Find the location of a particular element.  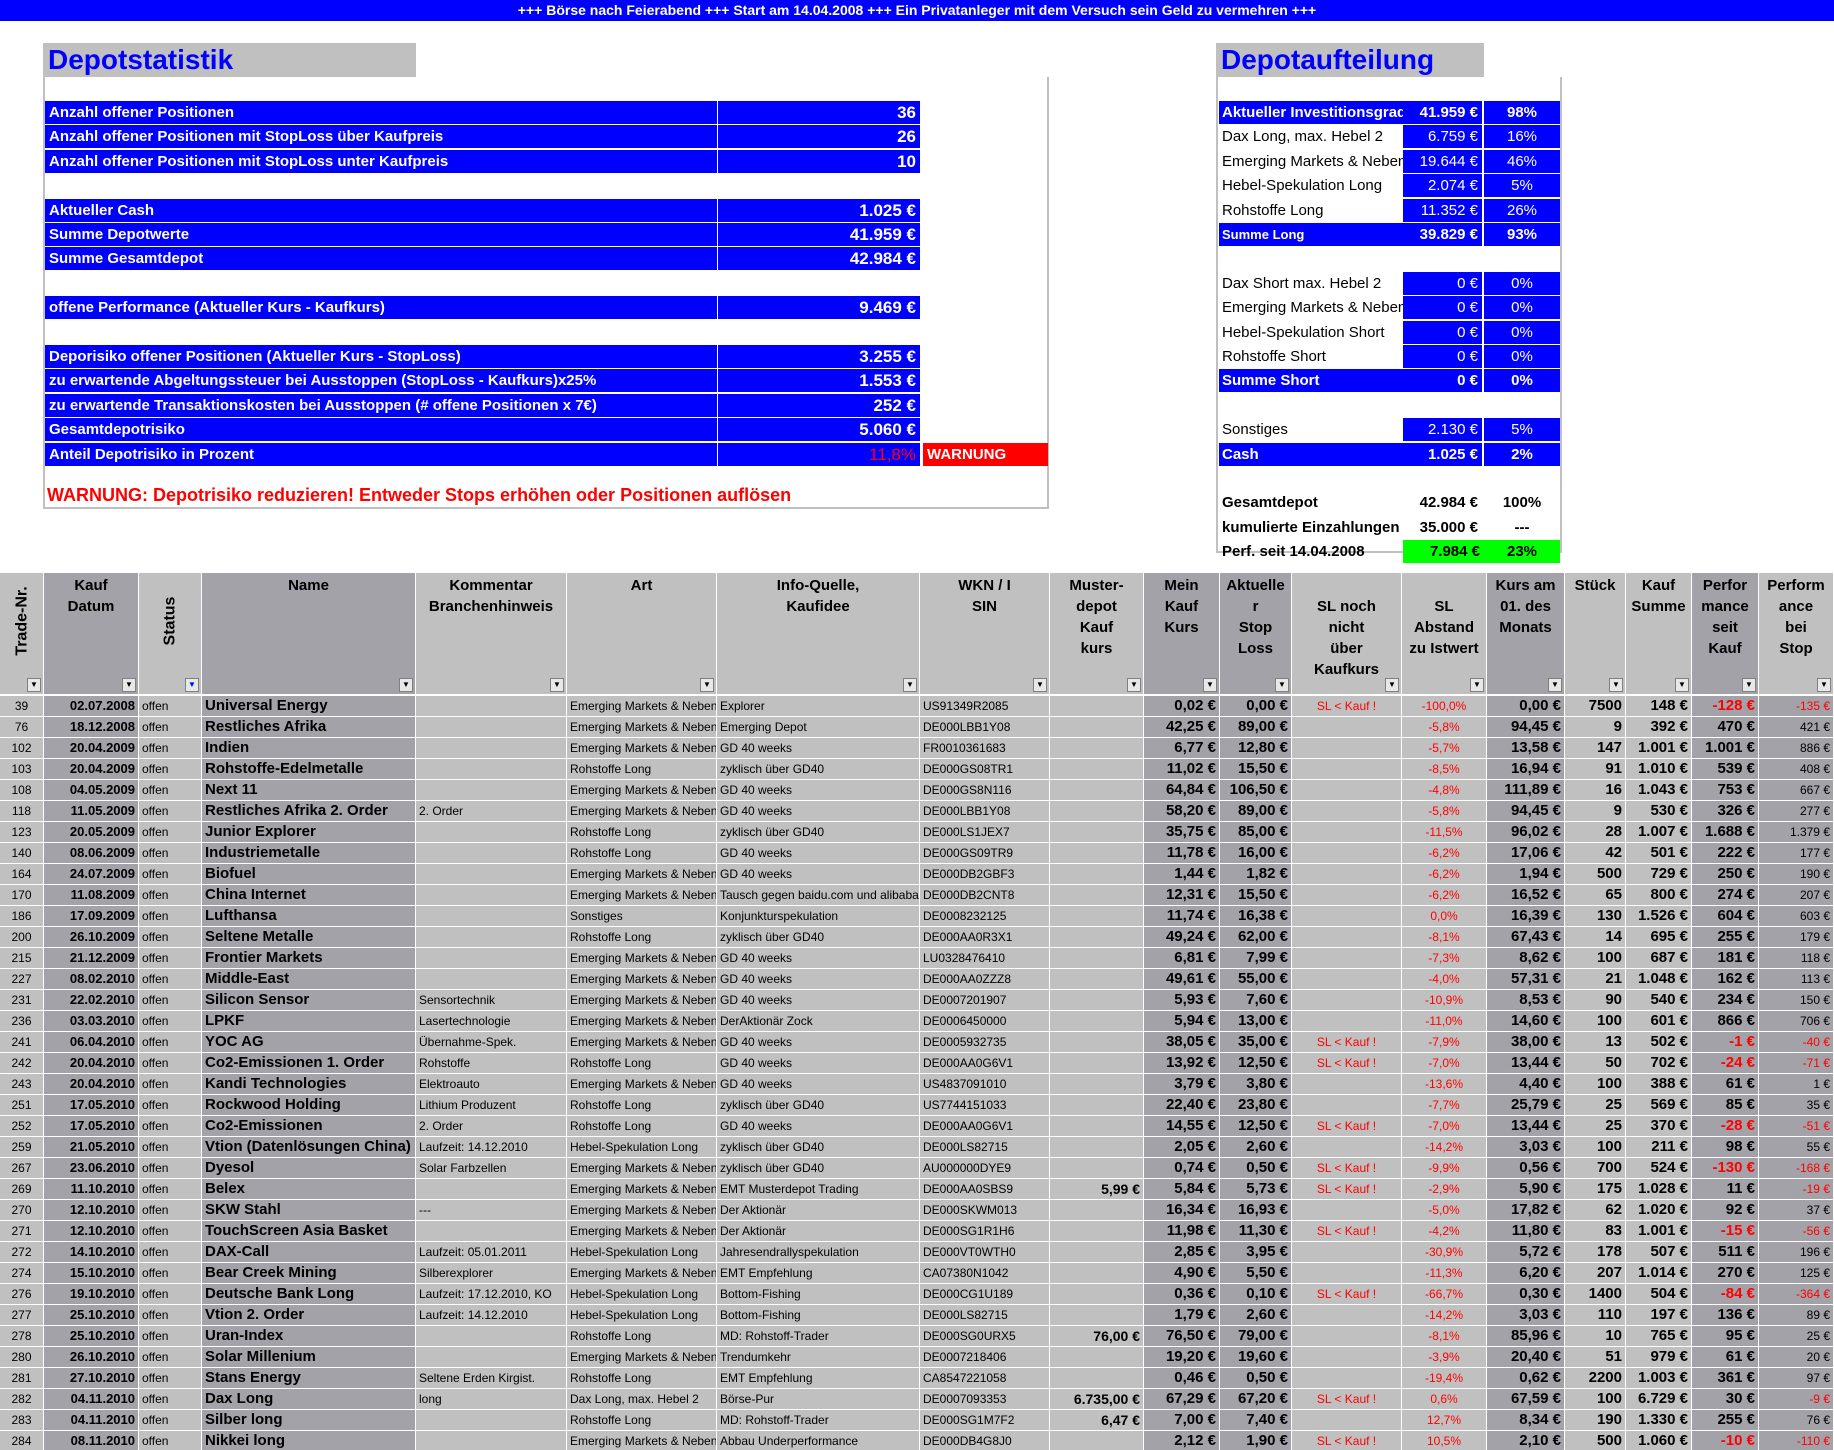

performance-seit-kauf-cell: 511 € is located at coordinates (1725, 1252).